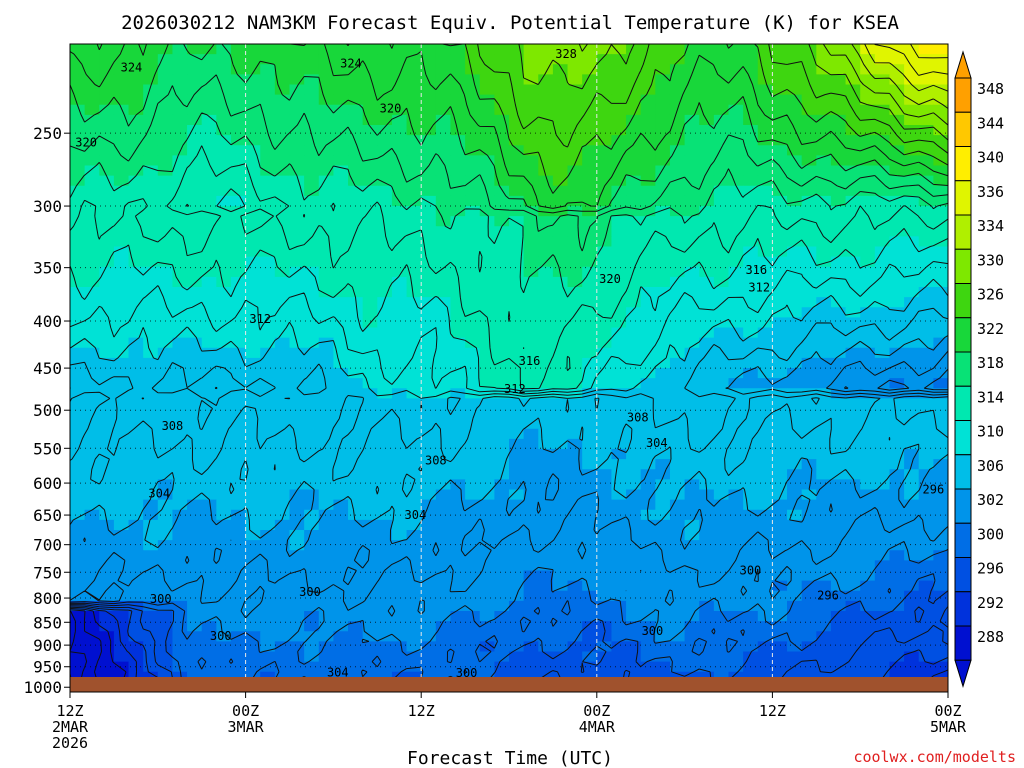  Describe the element at coordinates (47, 206) in the screenshot. I see `y-tick-label: 300` at that location.